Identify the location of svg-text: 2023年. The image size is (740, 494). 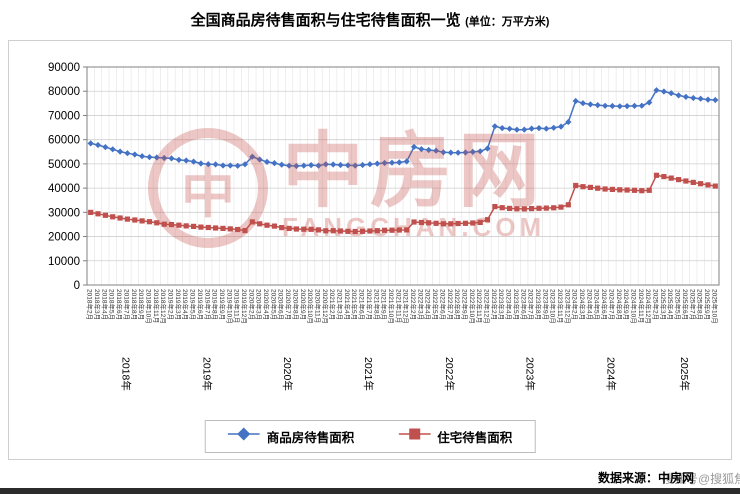
(530, 374).